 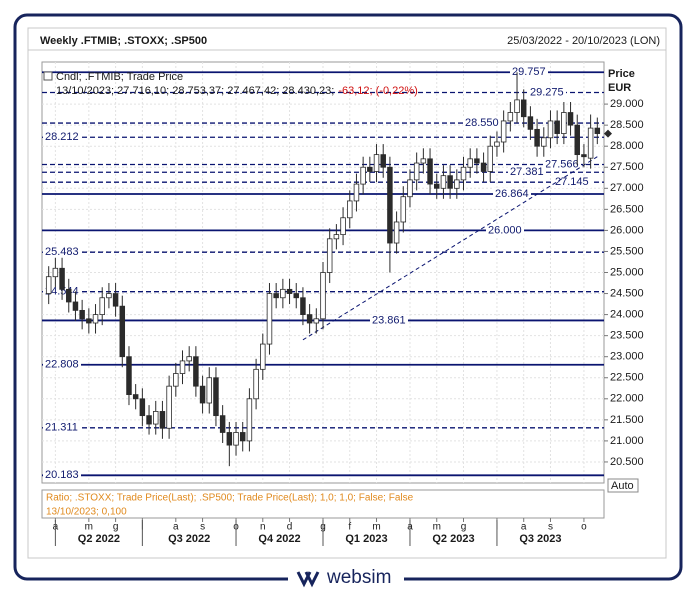 What do you see at coordinates (349, 527) in the screenshot?
I see `x-tick-label: f` at bounding box center [349, 527].